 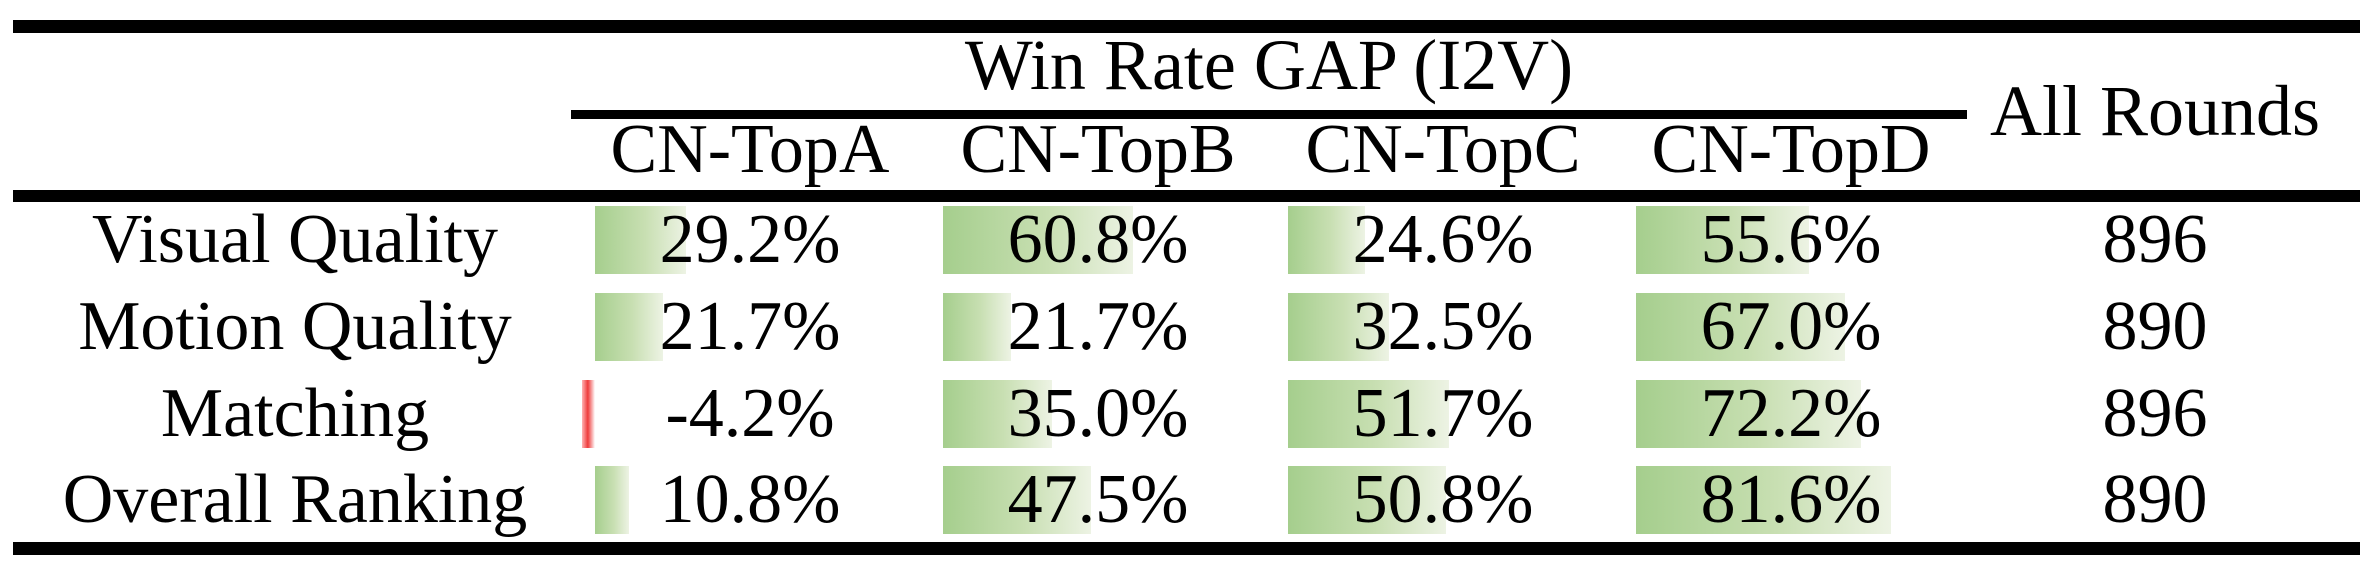 I want to click on win-rate-value: 67.0%, so click(x=1791, y=326).